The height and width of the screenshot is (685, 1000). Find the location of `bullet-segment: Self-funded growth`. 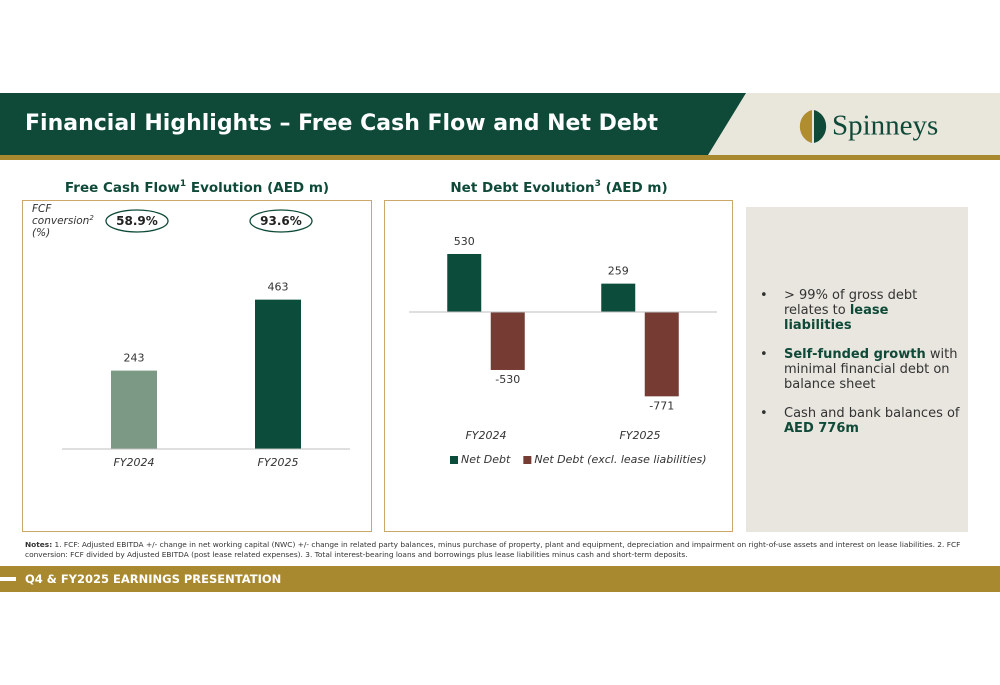

bullet-segment: Self-funded growth is located at coordinates (855, 354).